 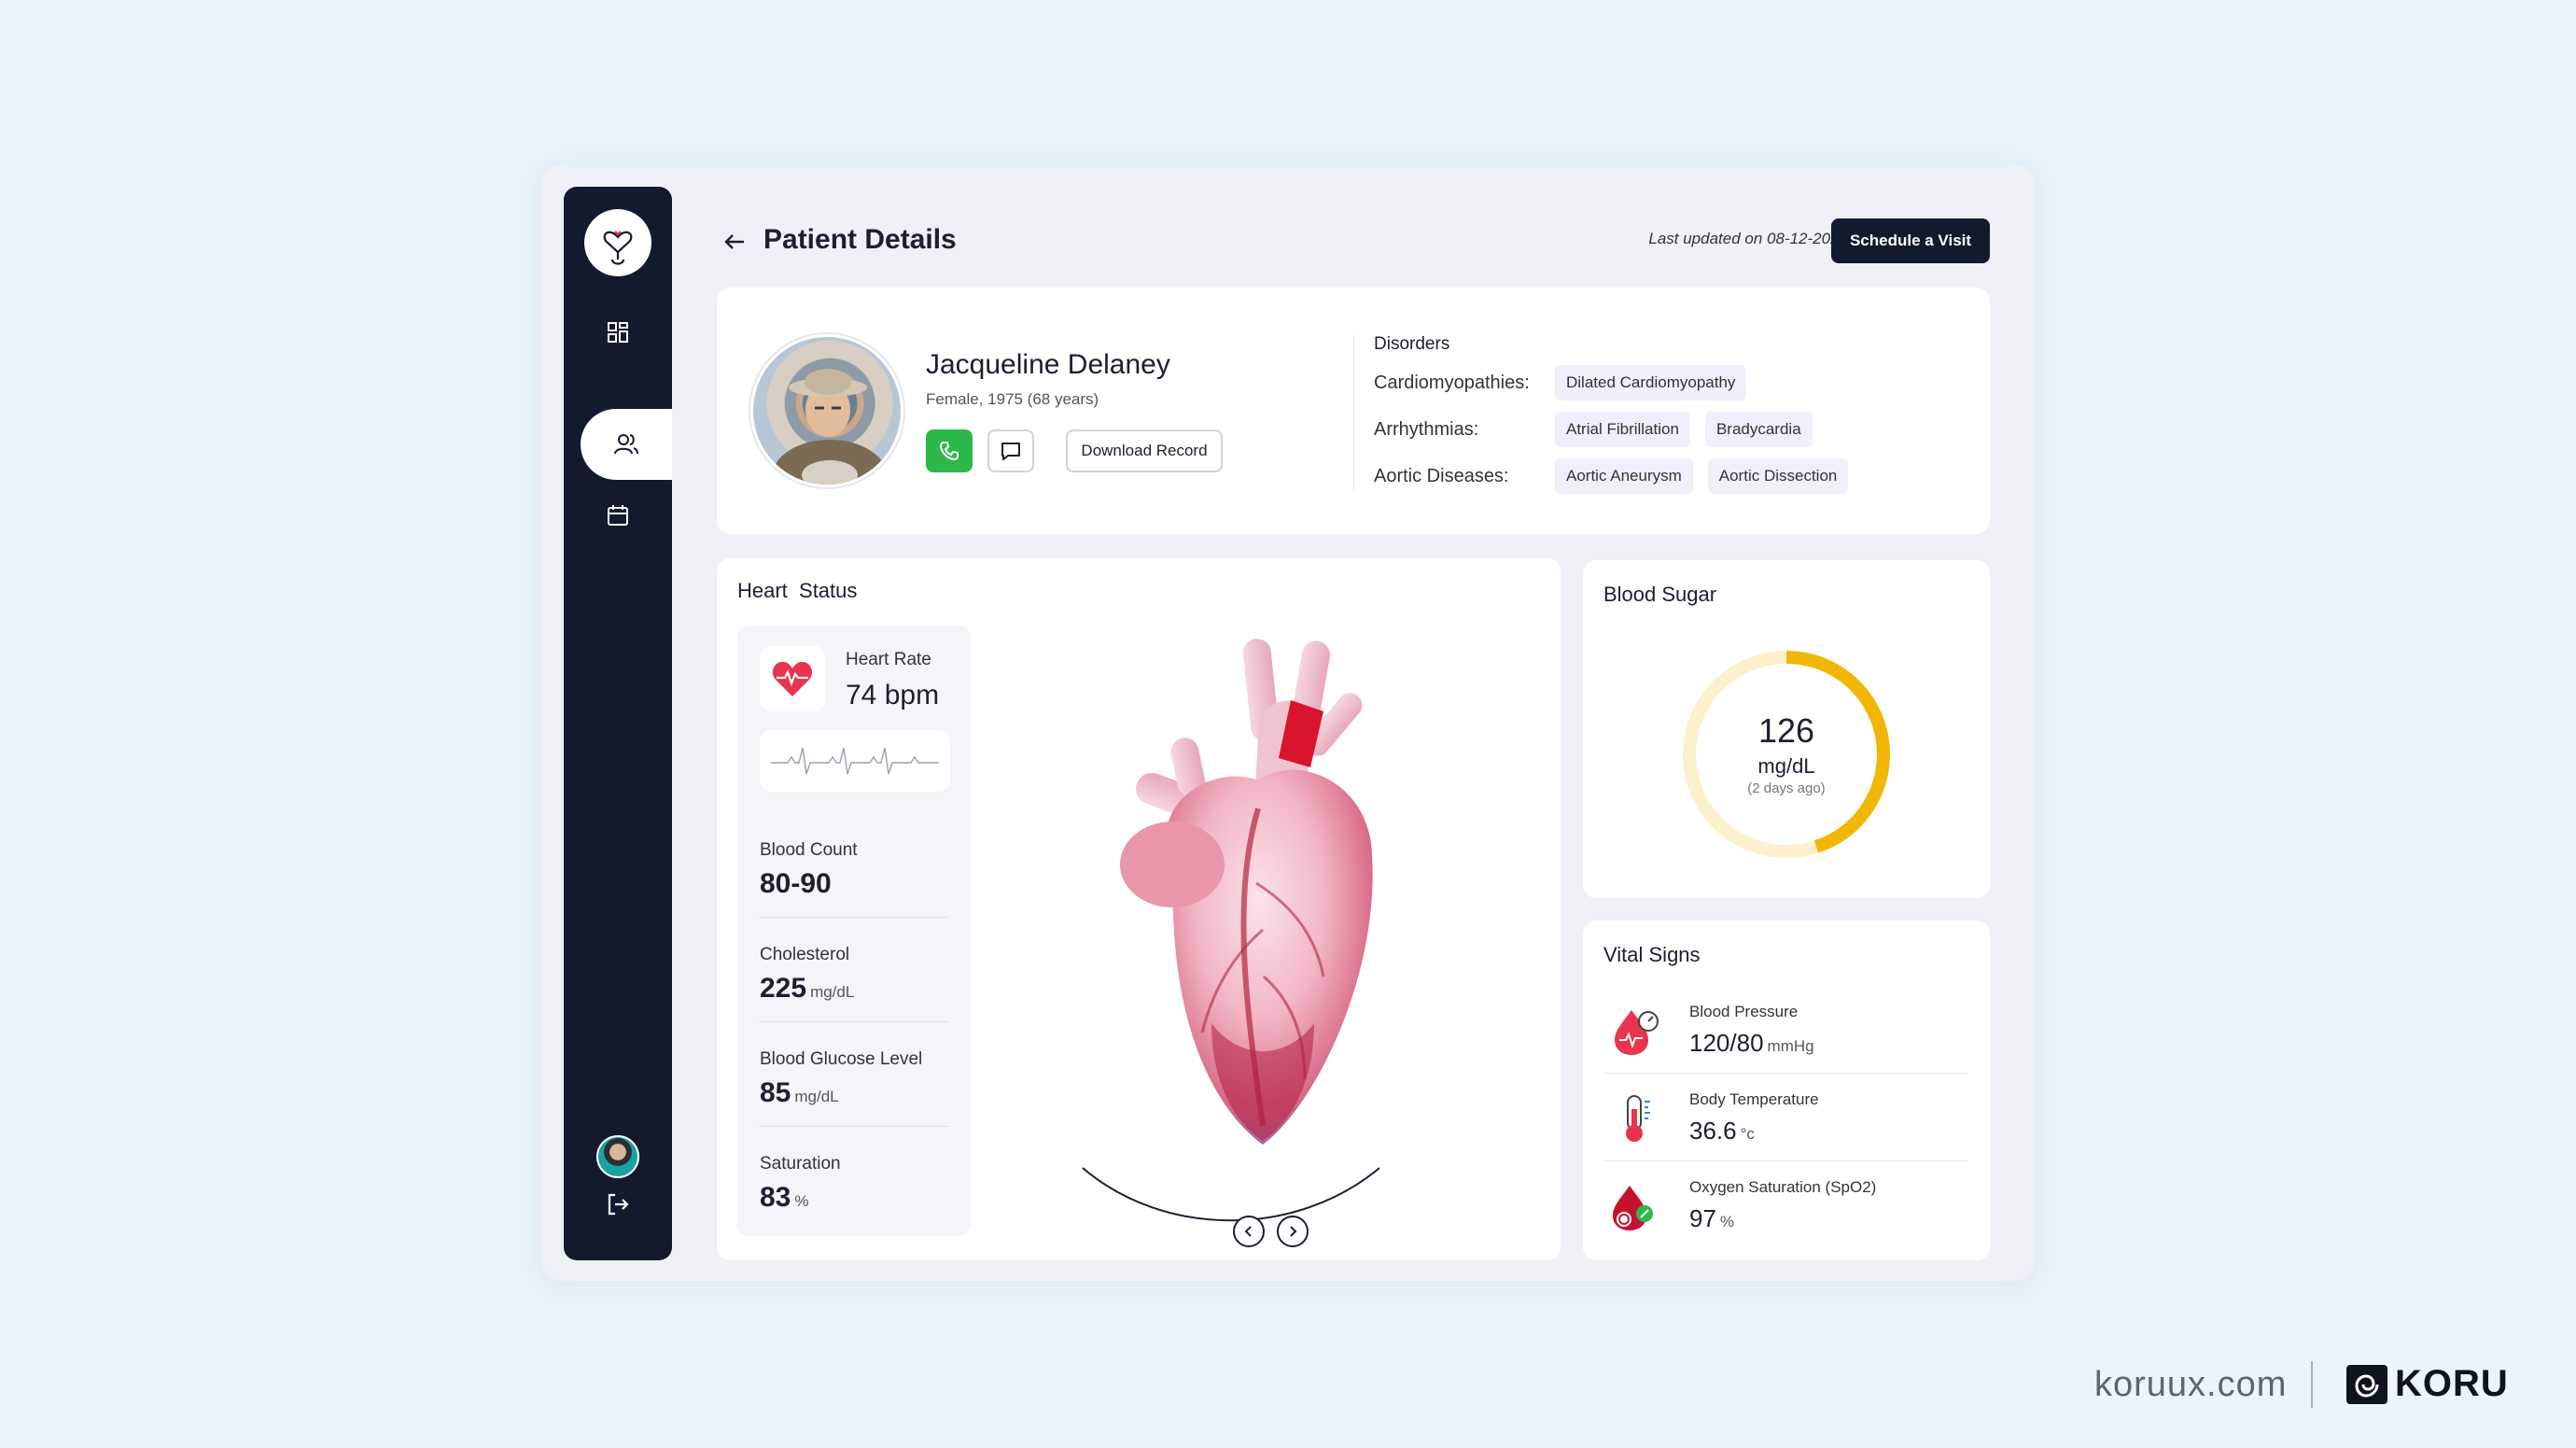 I want to click on vital-signs-title: Vital Signs, so click(x=1652, y=954).